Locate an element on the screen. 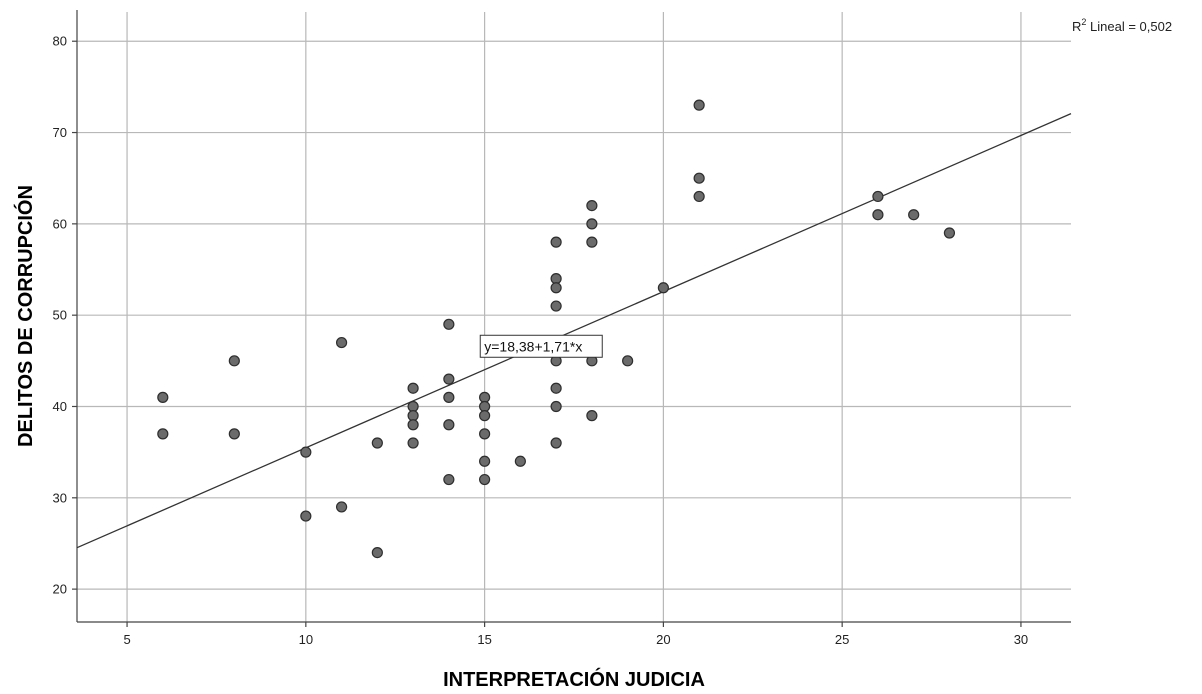 The height and width of the screenshot is (694, 1202). y-axis-title: DELITOS DE CORRUPCIÓN is located at coordinates (25, 316).